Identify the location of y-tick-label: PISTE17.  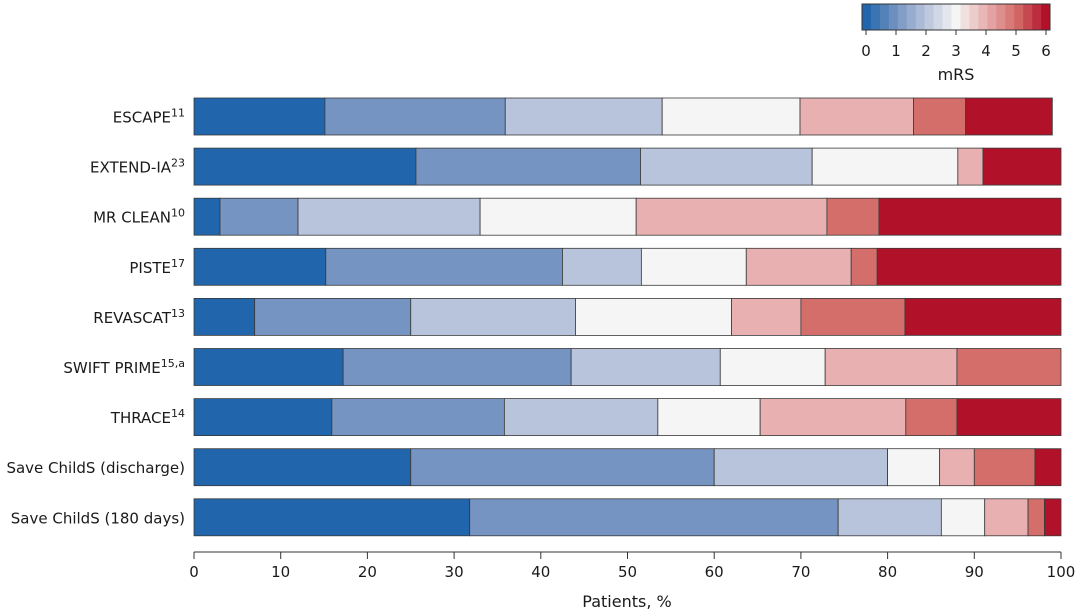
(157, 267).